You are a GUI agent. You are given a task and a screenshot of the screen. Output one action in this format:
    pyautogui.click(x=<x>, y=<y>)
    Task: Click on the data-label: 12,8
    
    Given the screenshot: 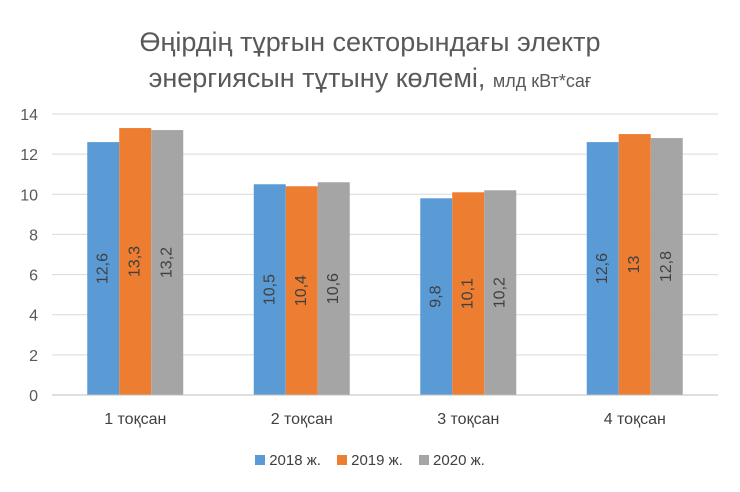 What is the action you would take?
    pyautogui.click(x=666, y=266)
    